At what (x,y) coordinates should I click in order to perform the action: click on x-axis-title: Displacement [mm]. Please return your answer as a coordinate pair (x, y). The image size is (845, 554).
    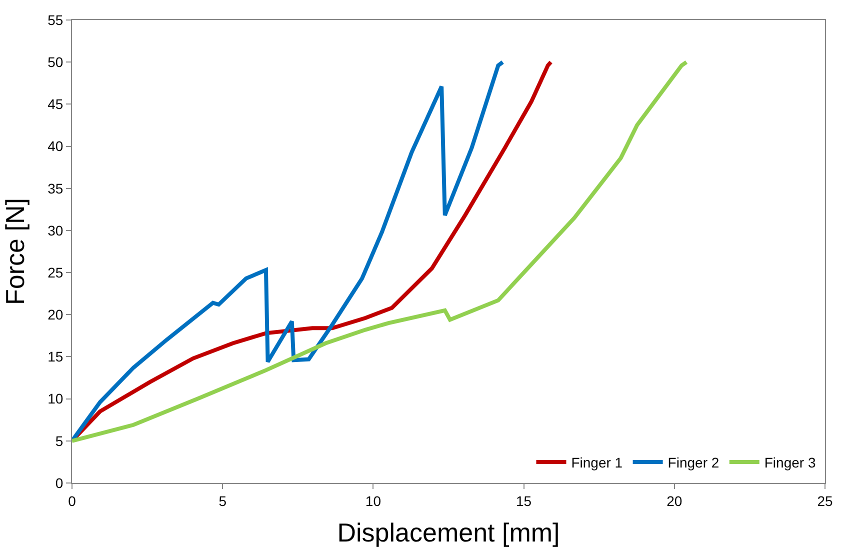
    Looking at the image, I should click on (448, 533).